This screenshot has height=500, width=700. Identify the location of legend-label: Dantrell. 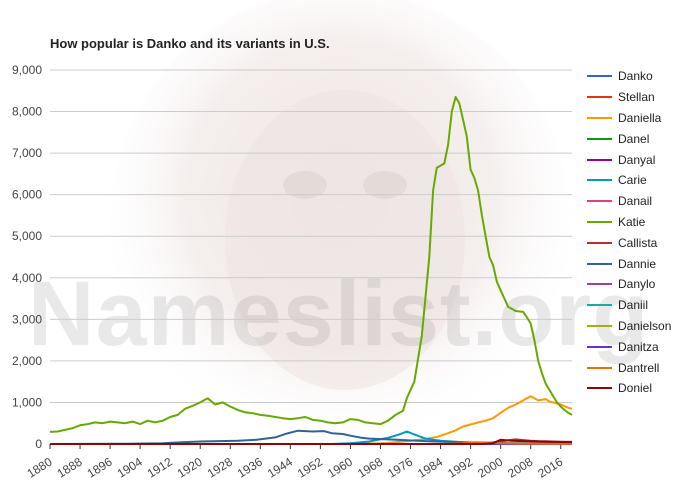
(639, 367).